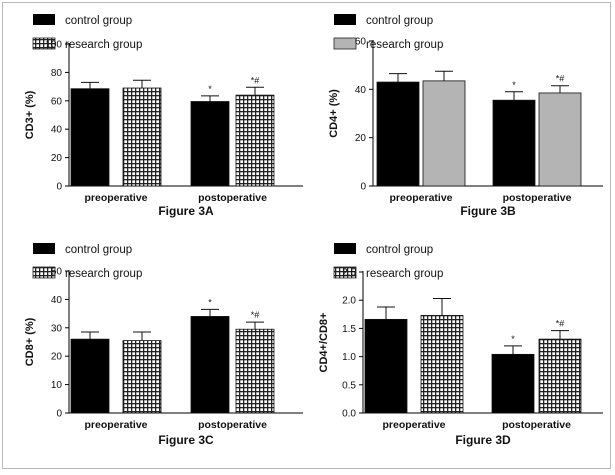 The height and width of the screenshot is (475, 615). I want to click on y-tick-label: 2.5, so click(349, 273).